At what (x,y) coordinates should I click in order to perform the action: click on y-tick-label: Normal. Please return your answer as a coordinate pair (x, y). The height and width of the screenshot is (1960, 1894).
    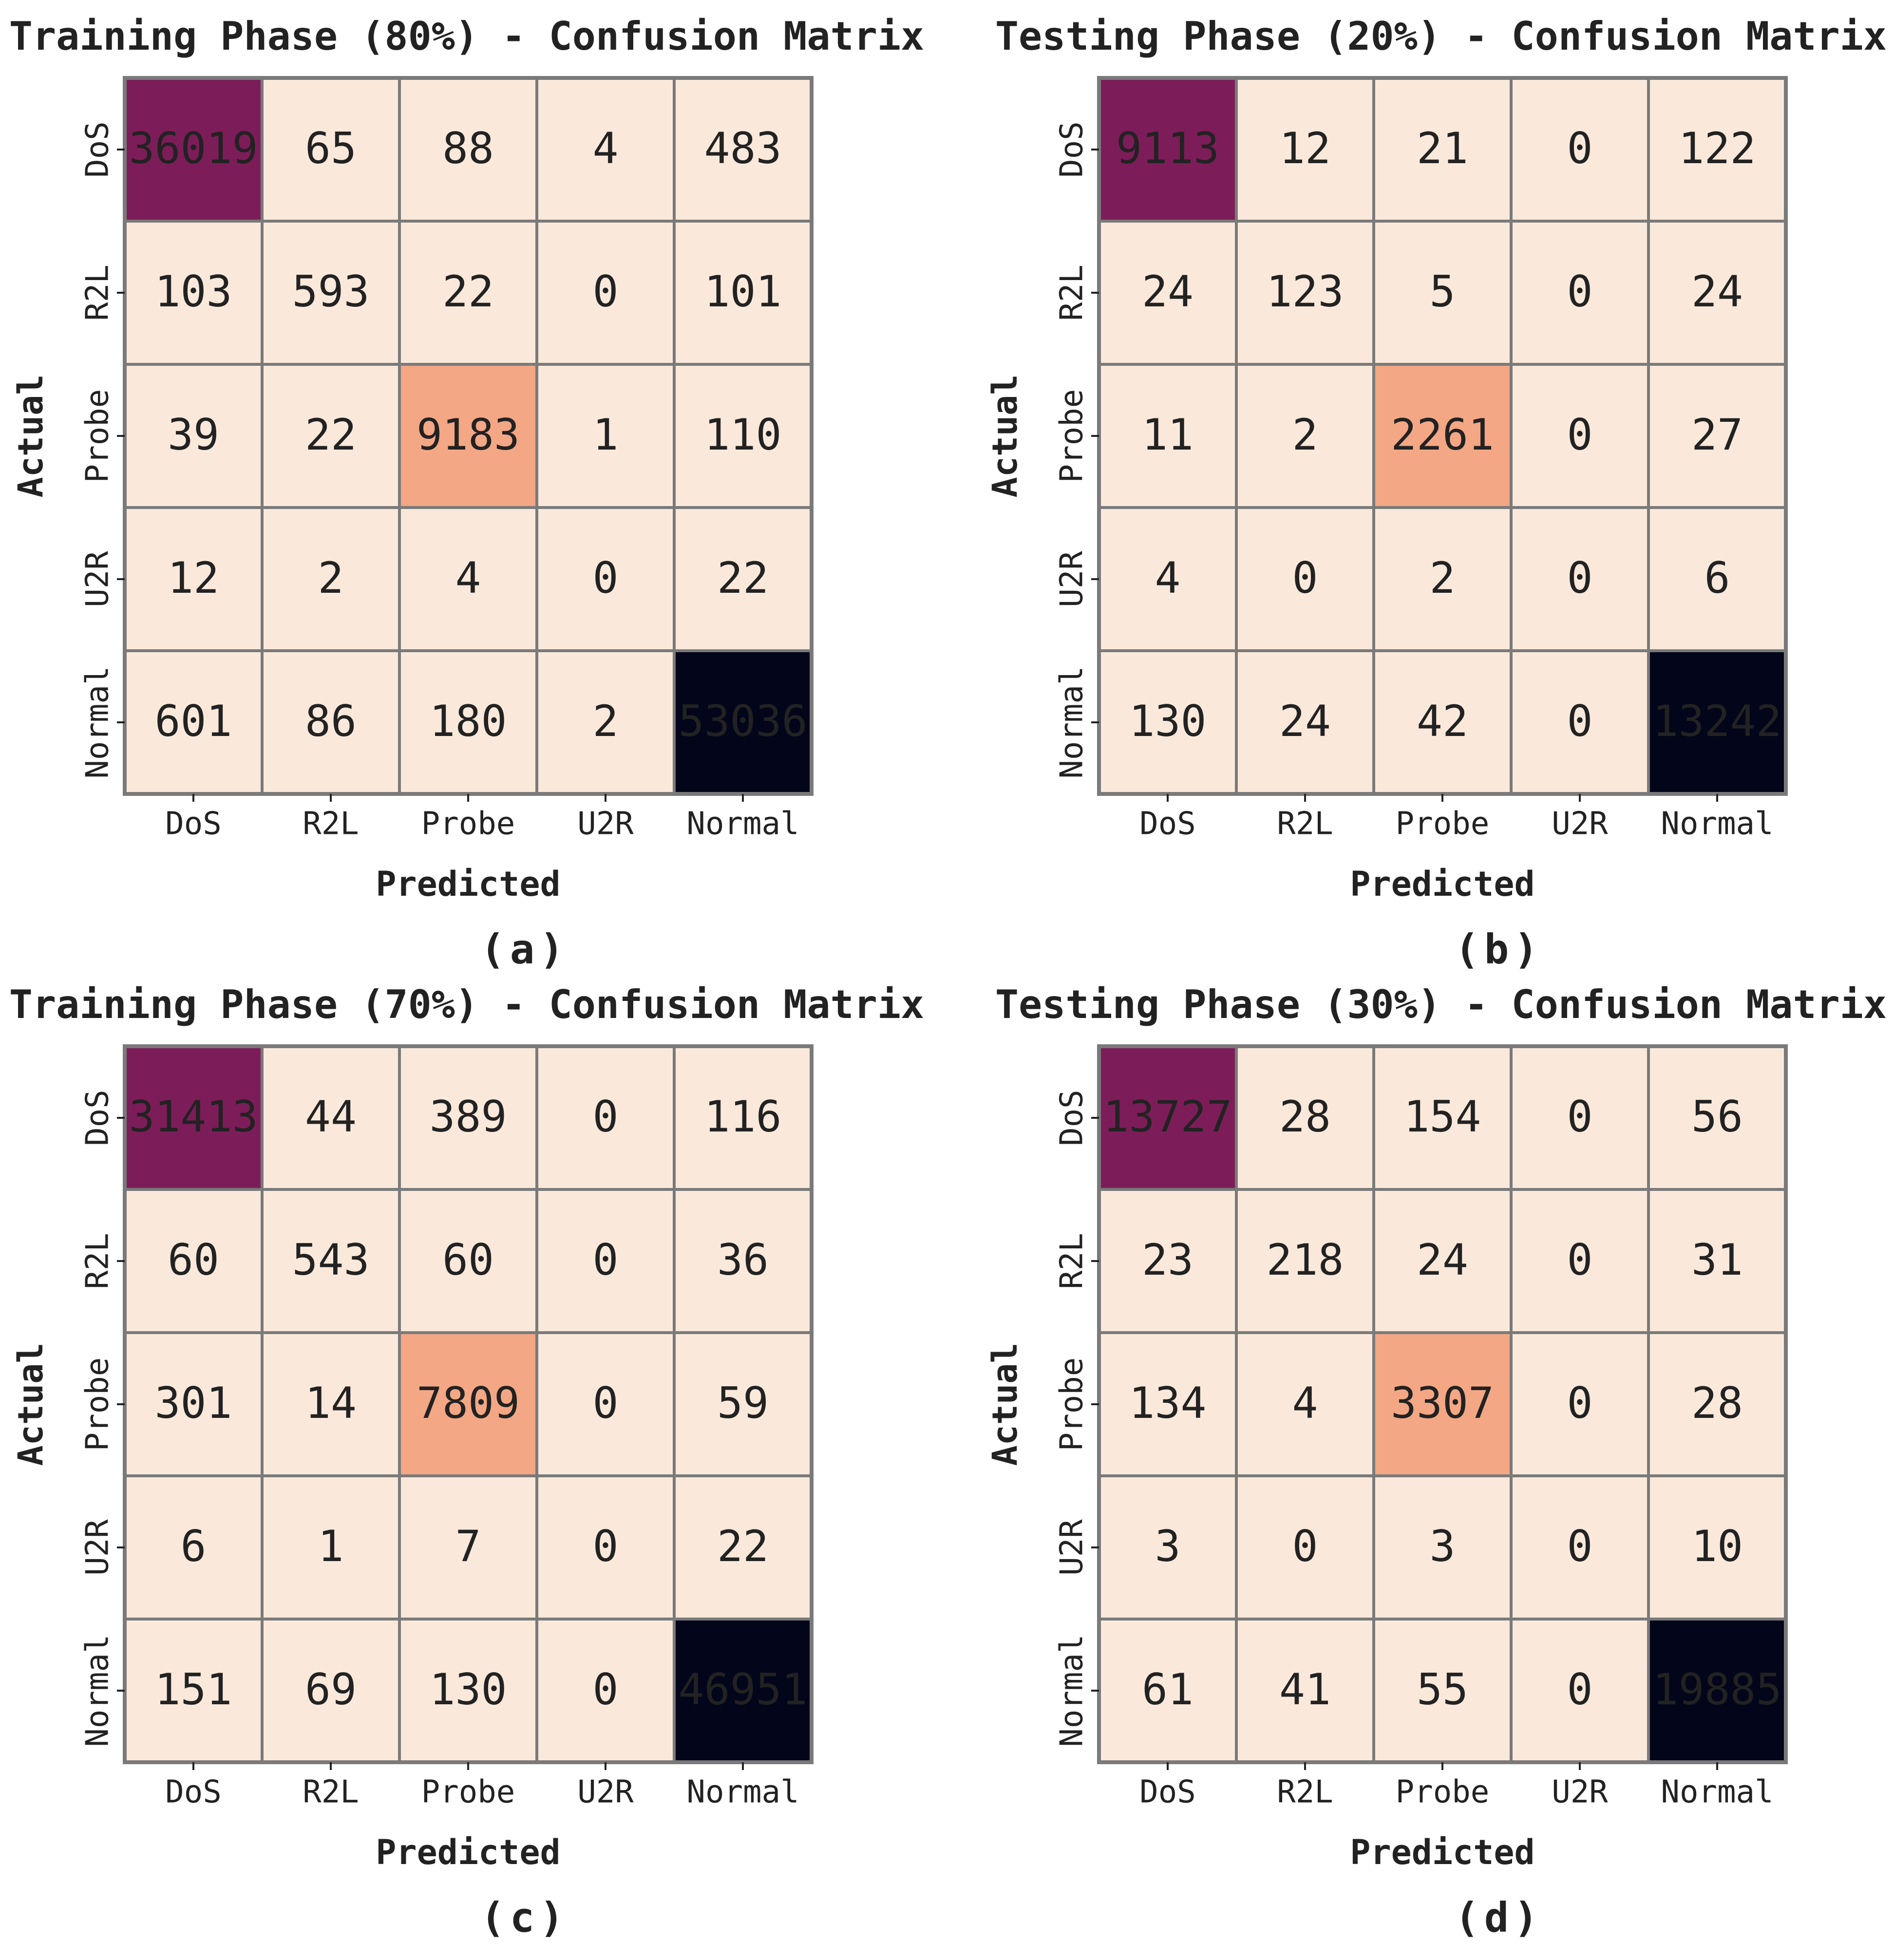
    Looking at the image, I should click on (98, 722).